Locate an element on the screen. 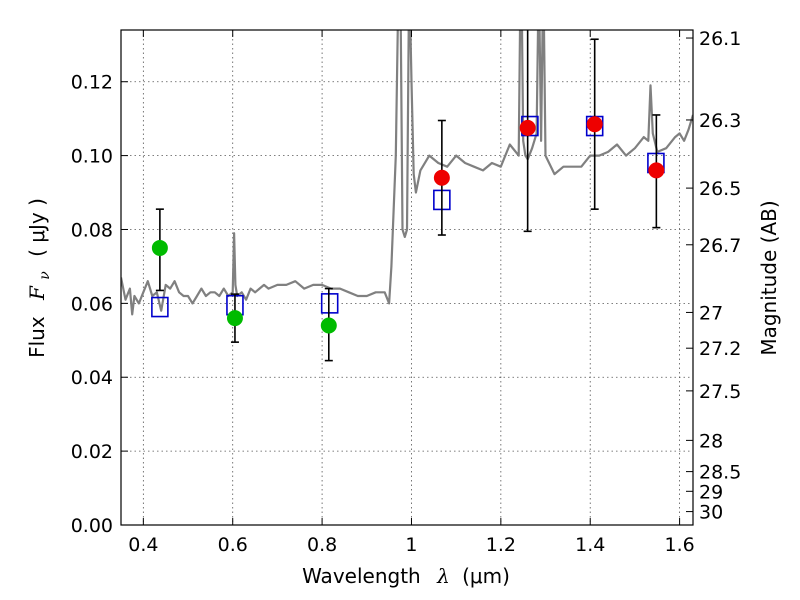 The width and height of the screenshot is (800, 600). y-tick-label: 0.12 is located at coordinates (92, 83).